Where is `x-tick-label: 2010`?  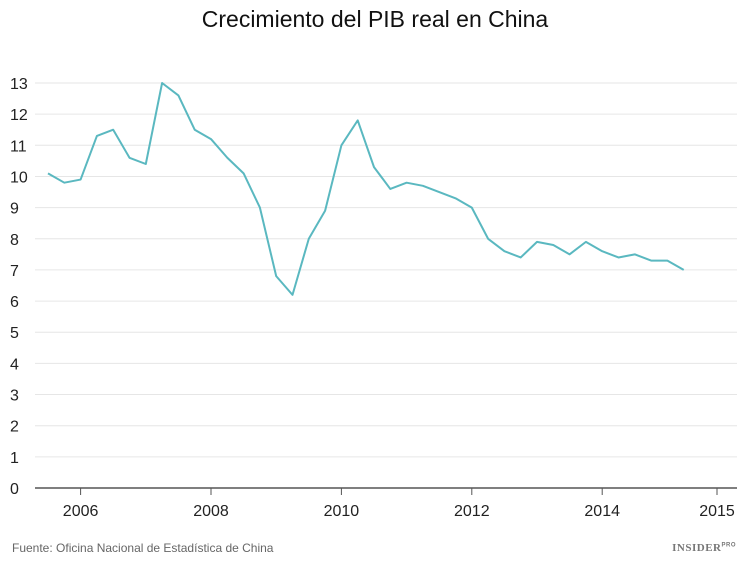
x-tick-label: 2010 is located at coordinates (342, 511).